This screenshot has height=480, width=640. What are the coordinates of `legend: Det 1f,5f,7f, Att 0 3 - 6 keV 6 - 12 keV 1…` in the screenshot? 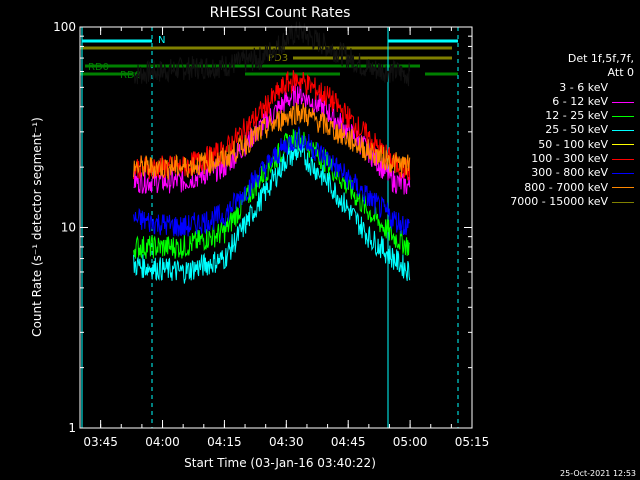 It's located at (556, 130).